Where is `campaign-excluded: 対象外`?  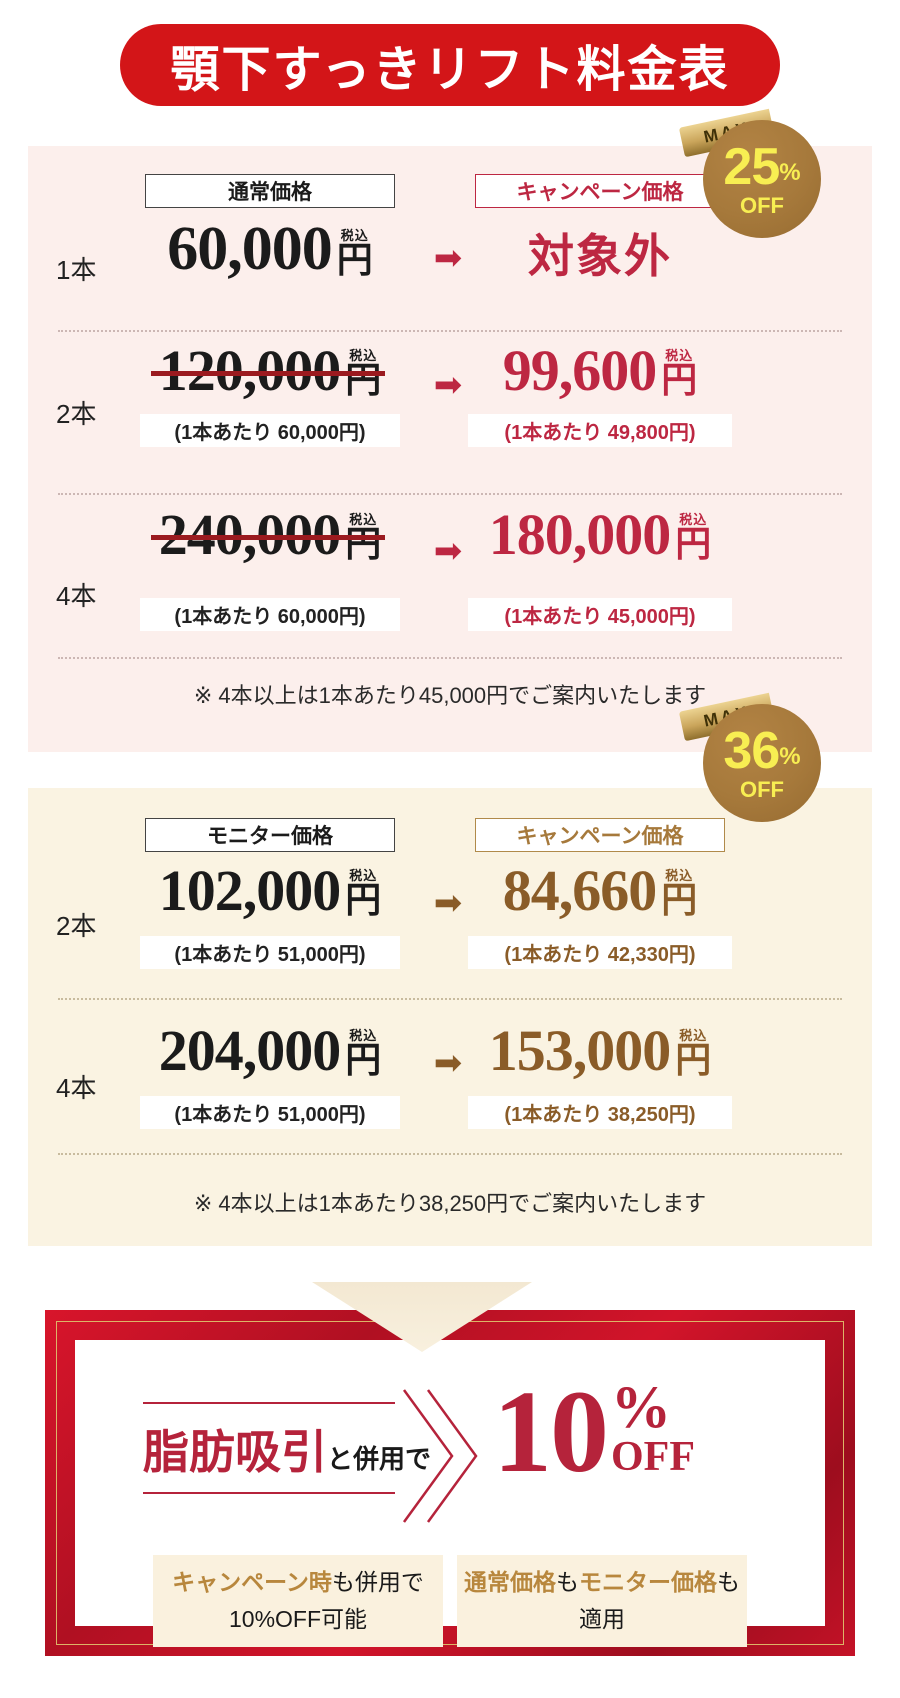 campaign-excluded: 対象外 is located at coordinates (600, 256).